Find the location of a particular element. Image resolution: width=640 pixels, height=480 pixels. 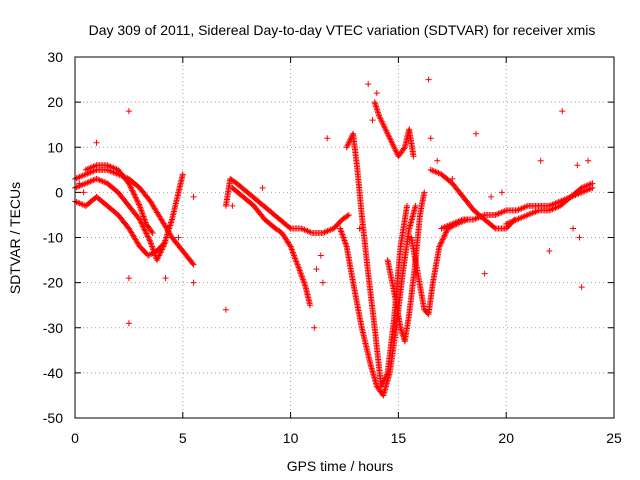

x-tick-label: 0 is located at coordinates (75, 438).